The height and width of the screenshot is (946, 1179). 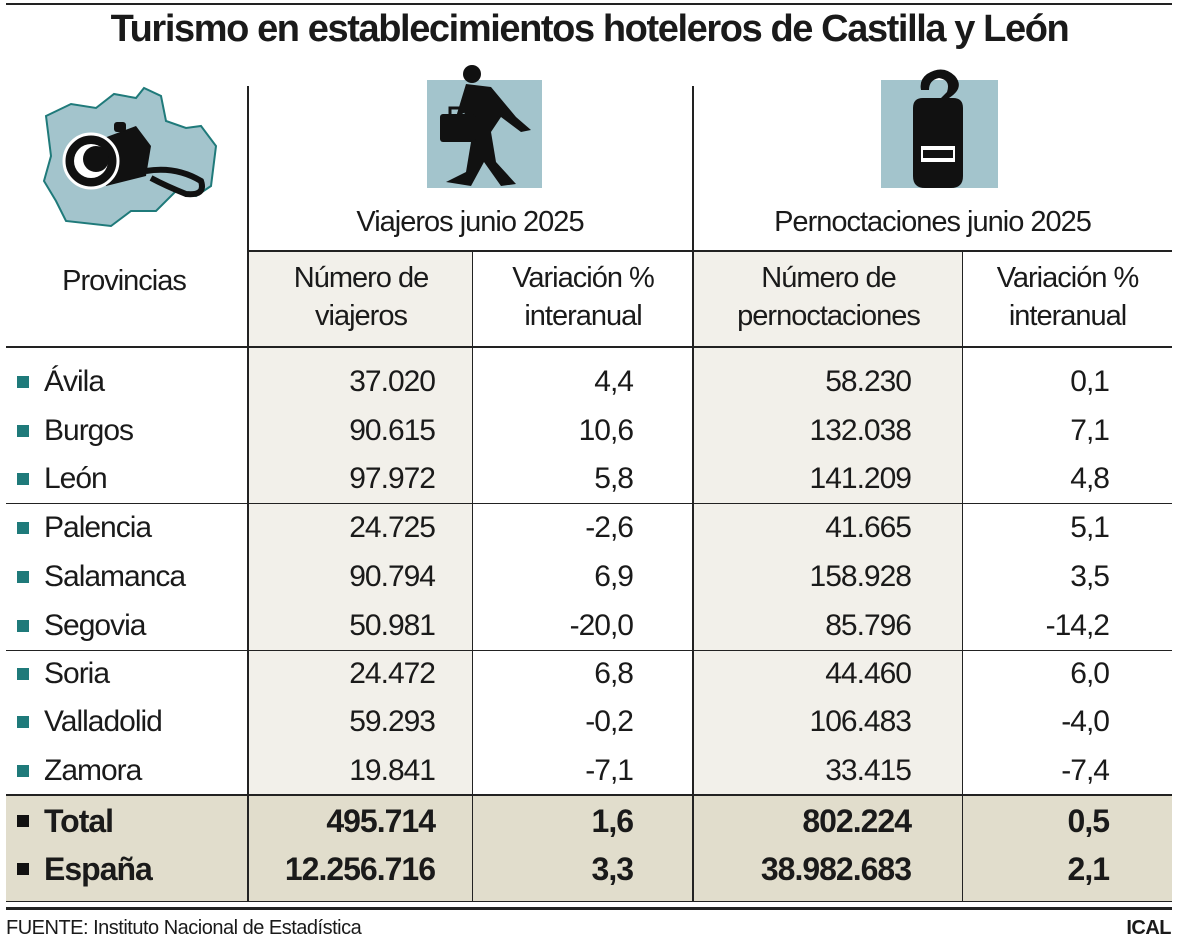 What do you see at coordinates (1090, 478) in the screenshot?
I see `var-pernoctaciones-cell: 4,8` at bounding box center [1090, 478].